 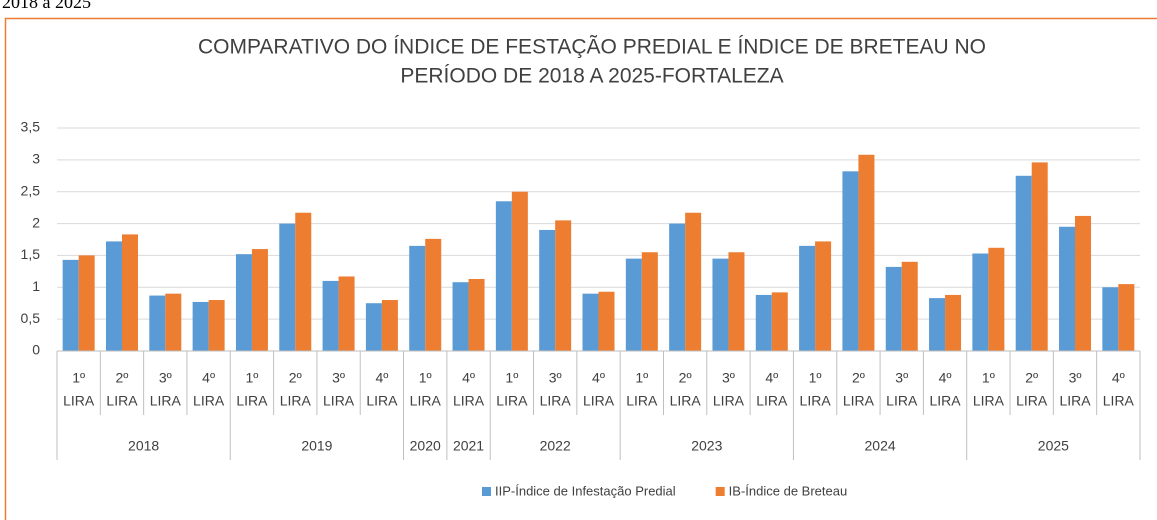 What do you see at coordinates (880, 446) in the screenshot?
I see `x-group-label: 2024` at bounding box center [880, 446].